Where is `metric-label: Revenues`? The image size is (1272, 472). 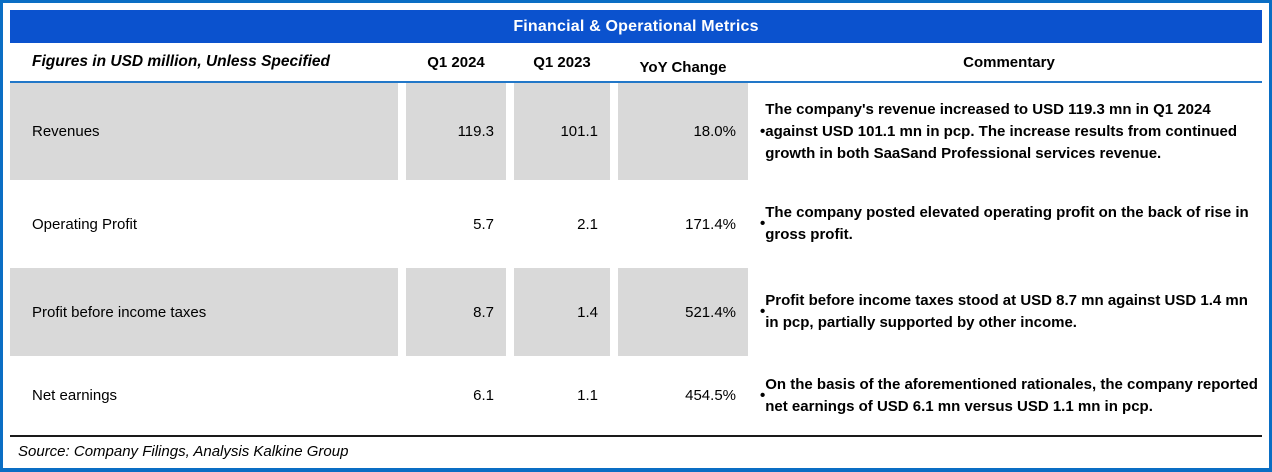
metric-label: Revenues is located at coordinates (204, 131).